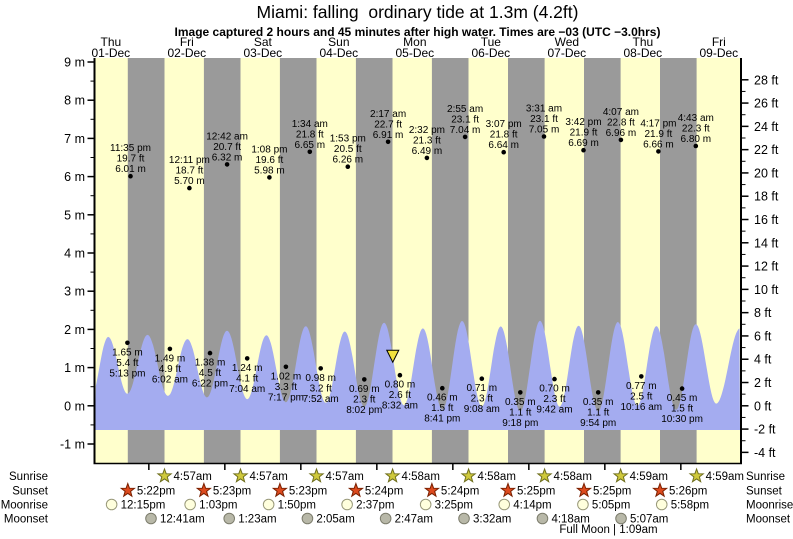 Image resolution: width=793 pixels, height=539 pixels. What do you see at coordinates (612, 492) in the screenshot?
I see `astro-event-time: 5:25pm` at bounding box center [612, 492].